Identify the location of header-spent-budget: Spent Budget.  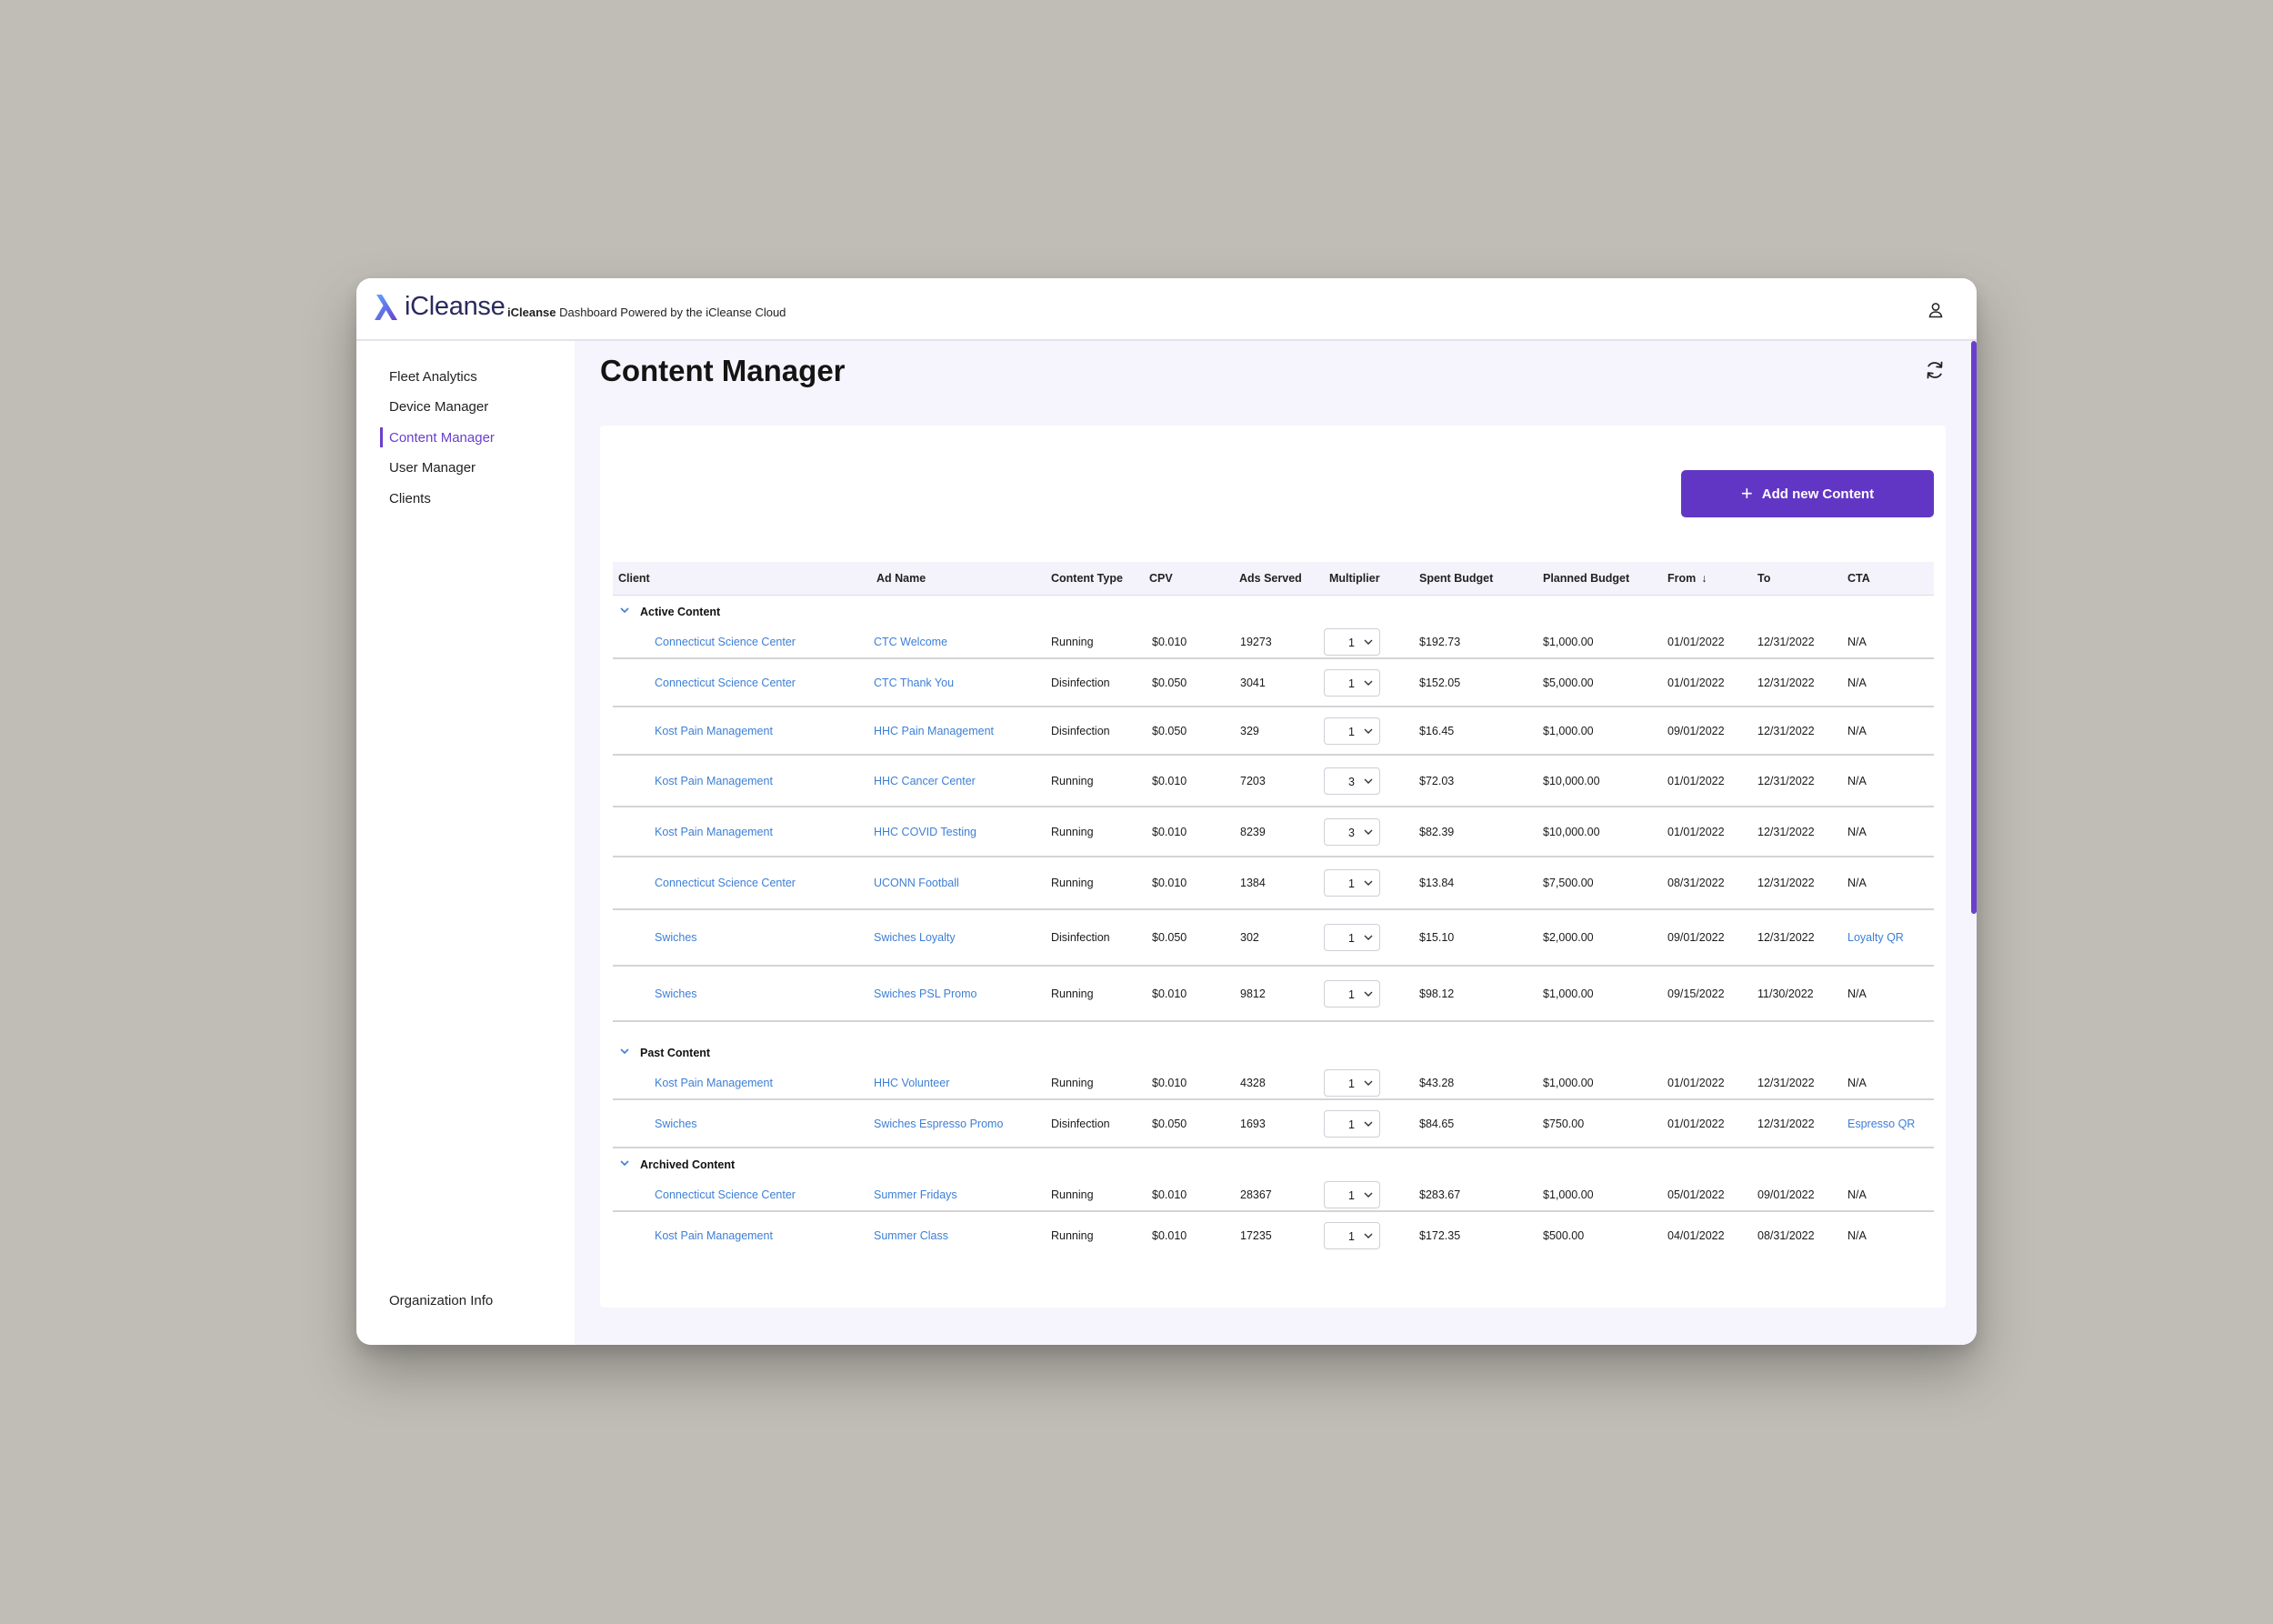
(1456, 578).